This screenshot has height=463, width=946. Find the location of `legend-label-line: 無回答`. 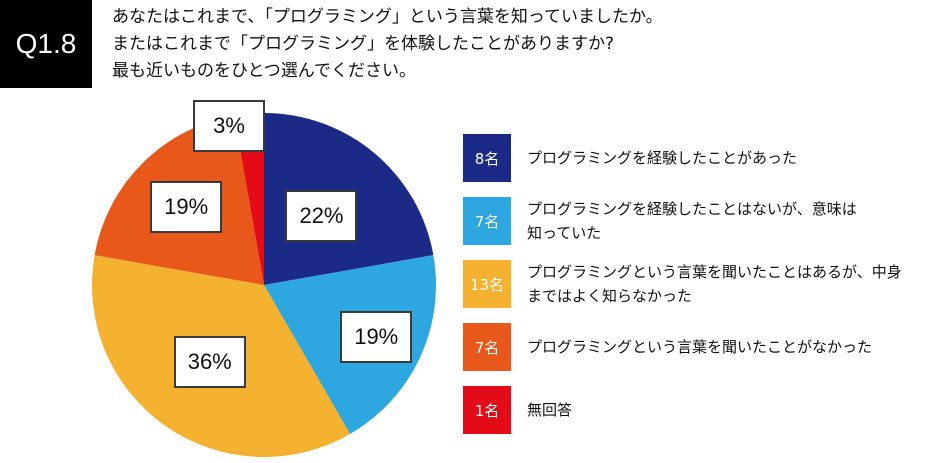

legend-label-line: 無回答 is located at coordinates (550, 410).